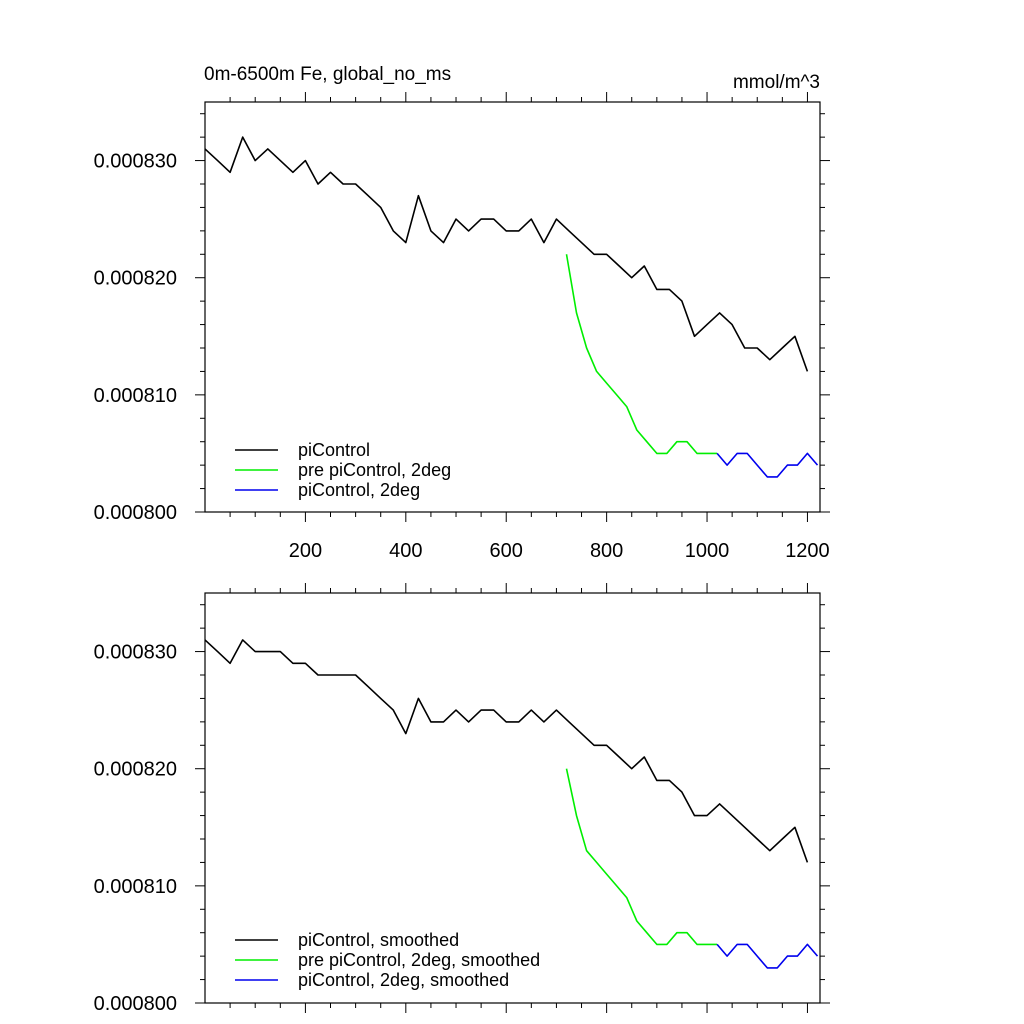 The height and width of the screenshot is (1024, 1024). Describe the element at coordinates (506, 551) in the screenshot. I see `x-tick-label: 600` at that location.